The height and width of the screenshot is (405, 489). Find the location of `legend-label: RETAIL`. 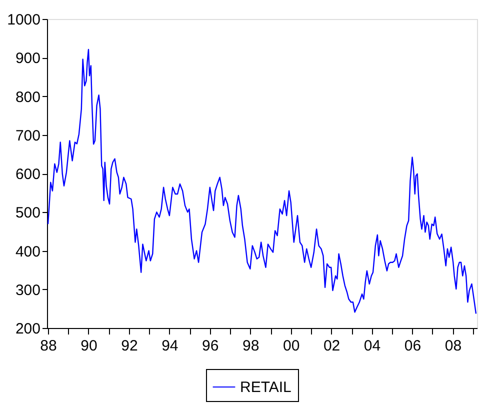

legend-label: RETAIL is located at coordinates (266, 387).